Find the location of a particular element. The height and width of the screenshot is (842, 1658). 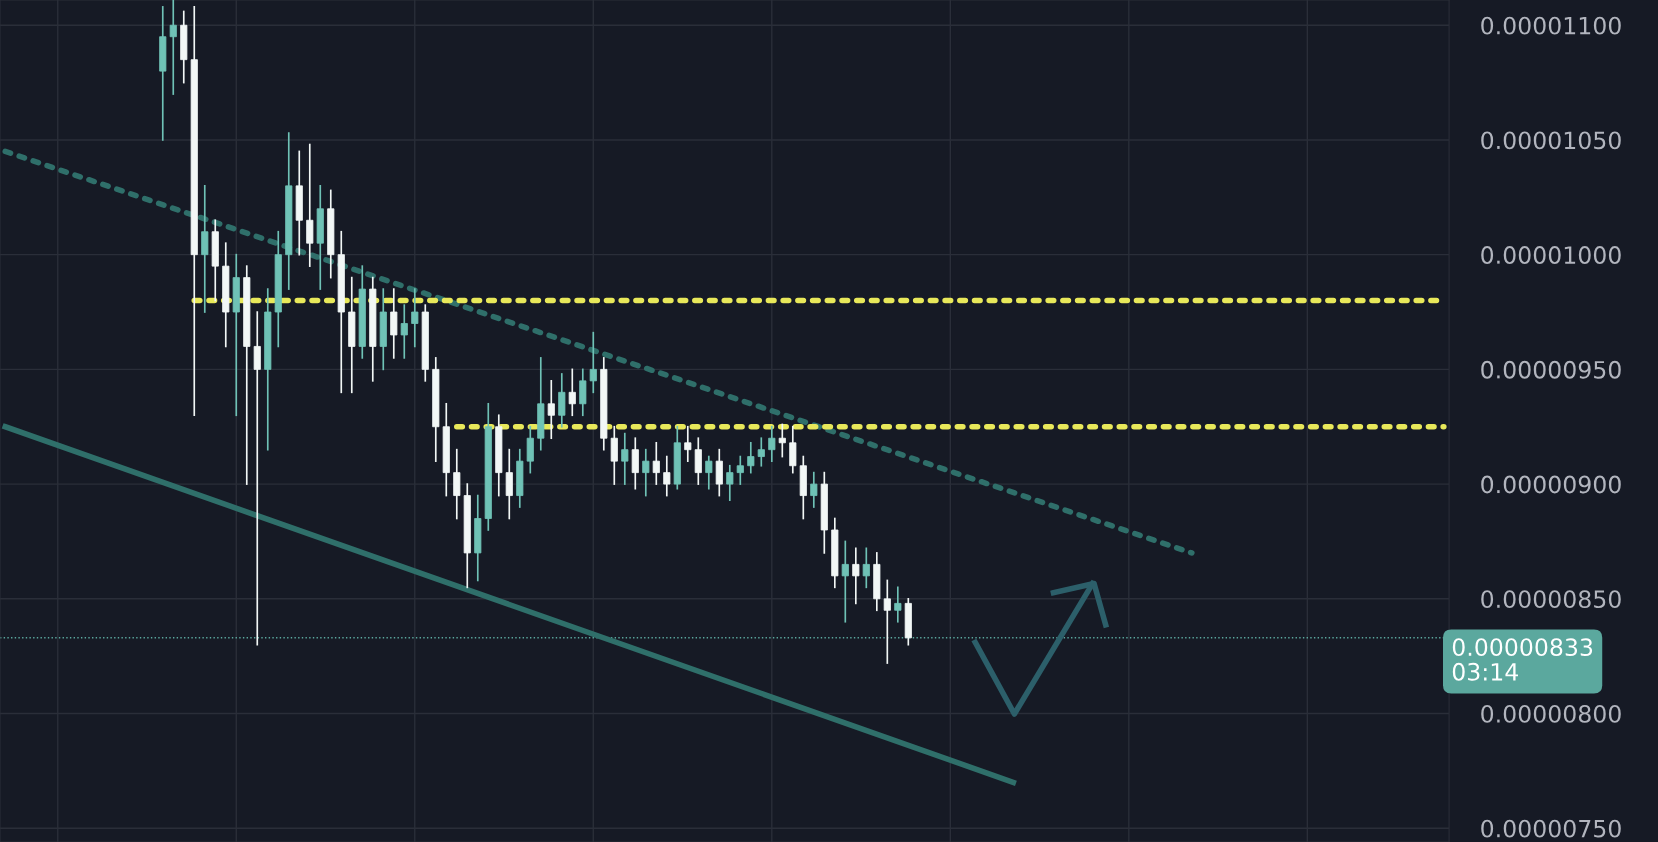

y-tick-label: 0.00000950 is located at coordinates (1551, 369).